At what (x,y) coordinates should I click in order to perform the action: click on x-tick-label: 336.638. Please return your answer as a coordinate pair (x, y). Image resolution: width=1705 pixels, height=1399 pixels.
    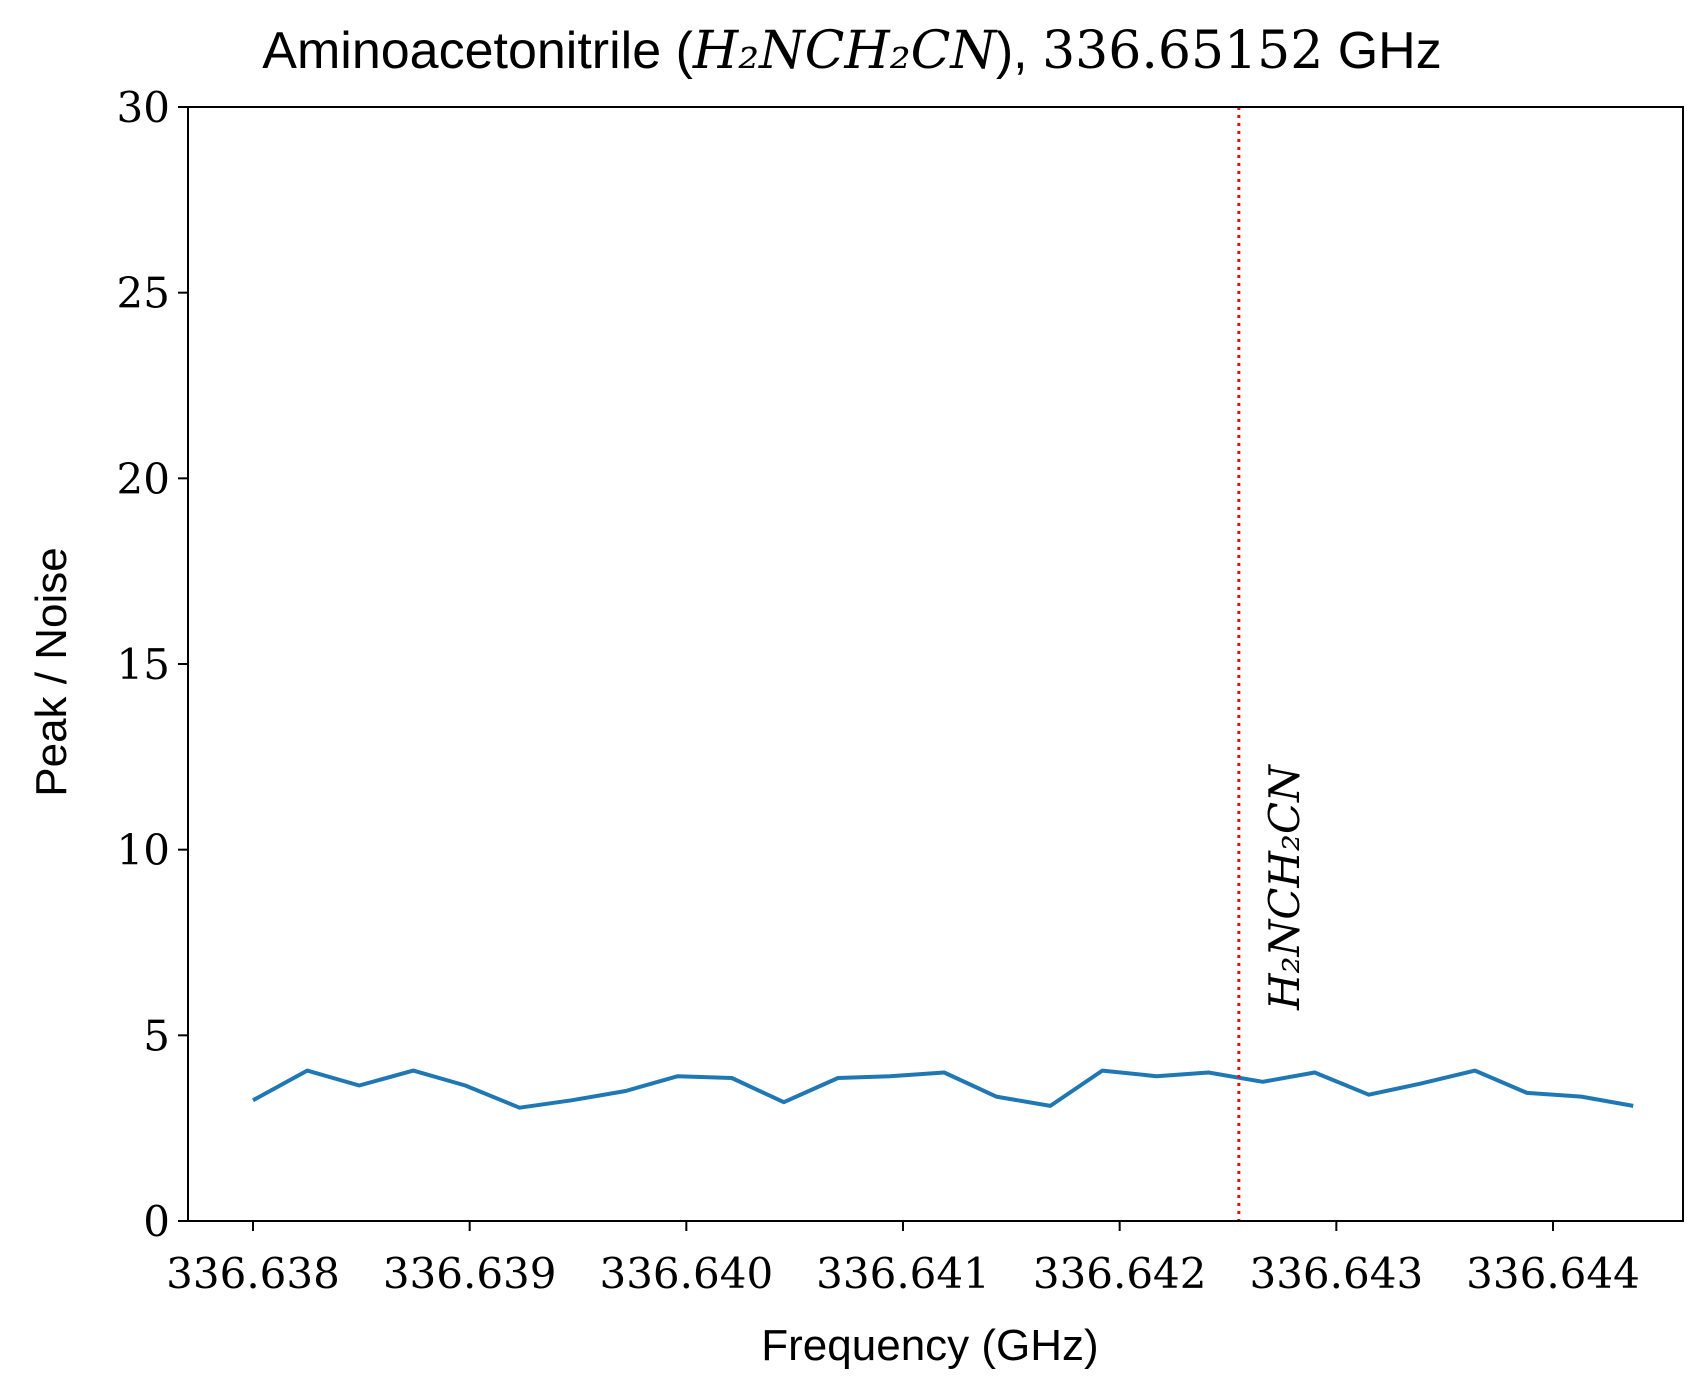
    Looking at the image, I should click on (253, 1273).